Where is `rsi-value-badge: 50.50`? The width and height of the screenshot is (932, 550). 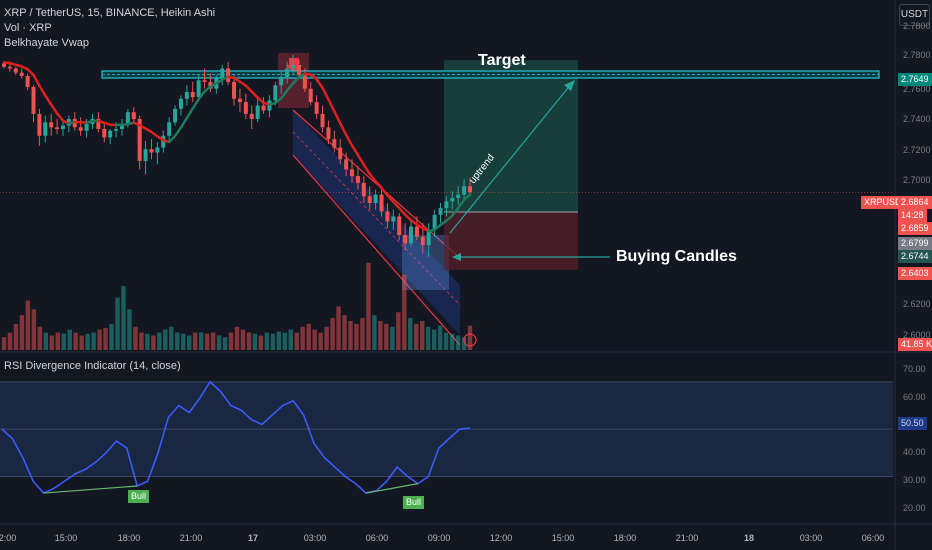 rsi-value-badge: 50.50 is located at coordinates (912, 423).